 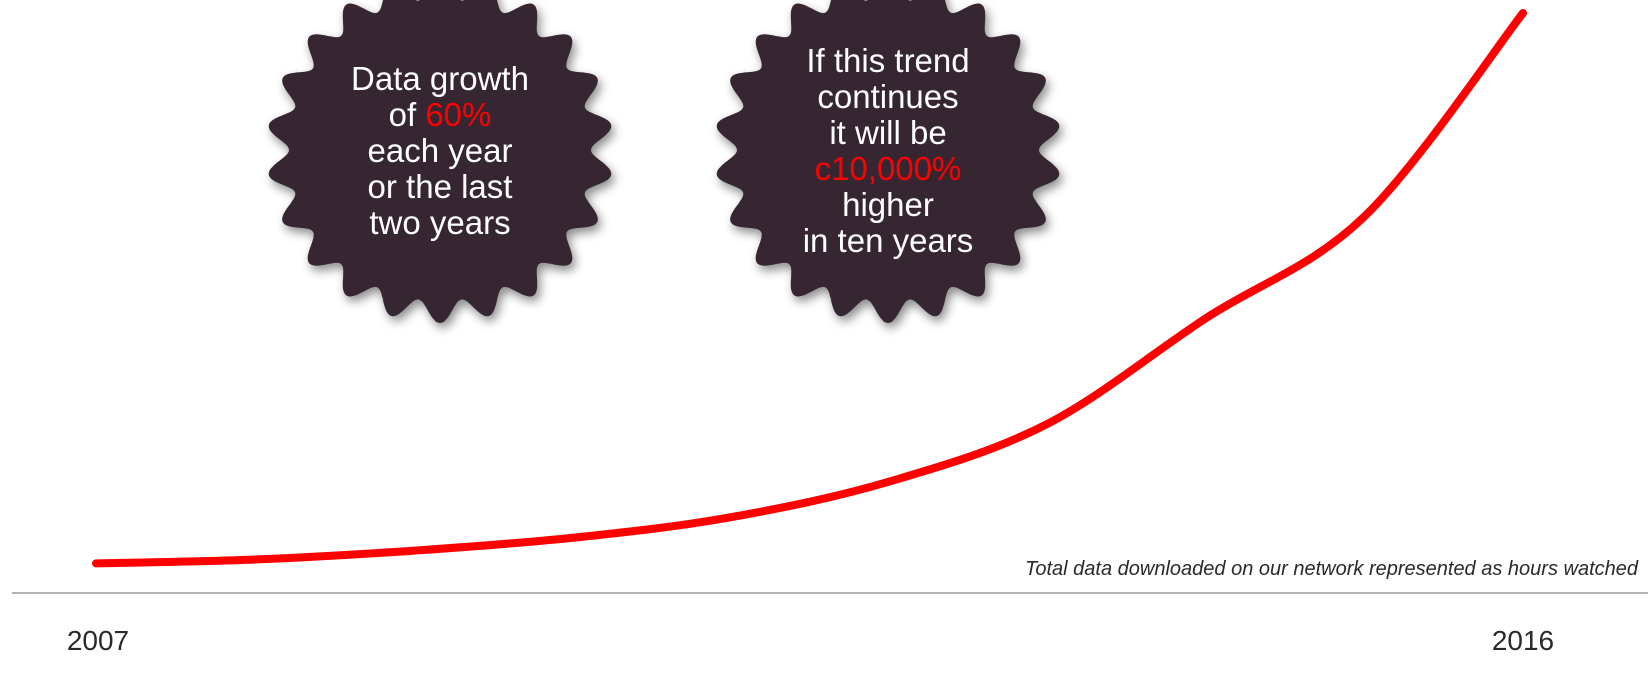 I want to click on badge-text-segment: of, so click(x=407, y=114).